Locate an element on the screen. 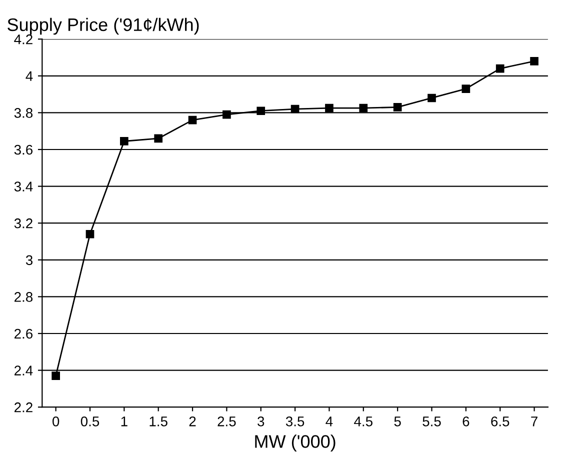 This screenshot has height=460, width=562. x-axis-title: MW ('000) is located at coordinates (295, 443).